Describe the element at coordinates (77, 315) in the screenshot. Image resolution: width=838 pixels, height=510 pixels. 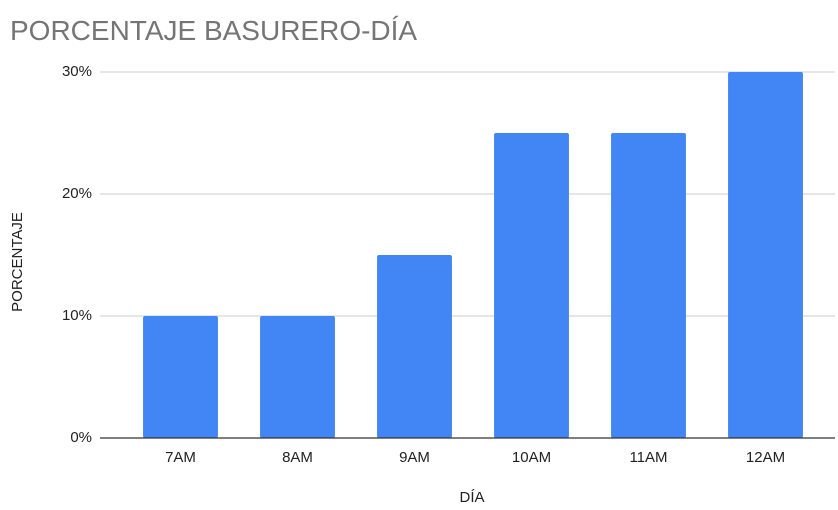
I see `y-tick-label: 10%` at that location.